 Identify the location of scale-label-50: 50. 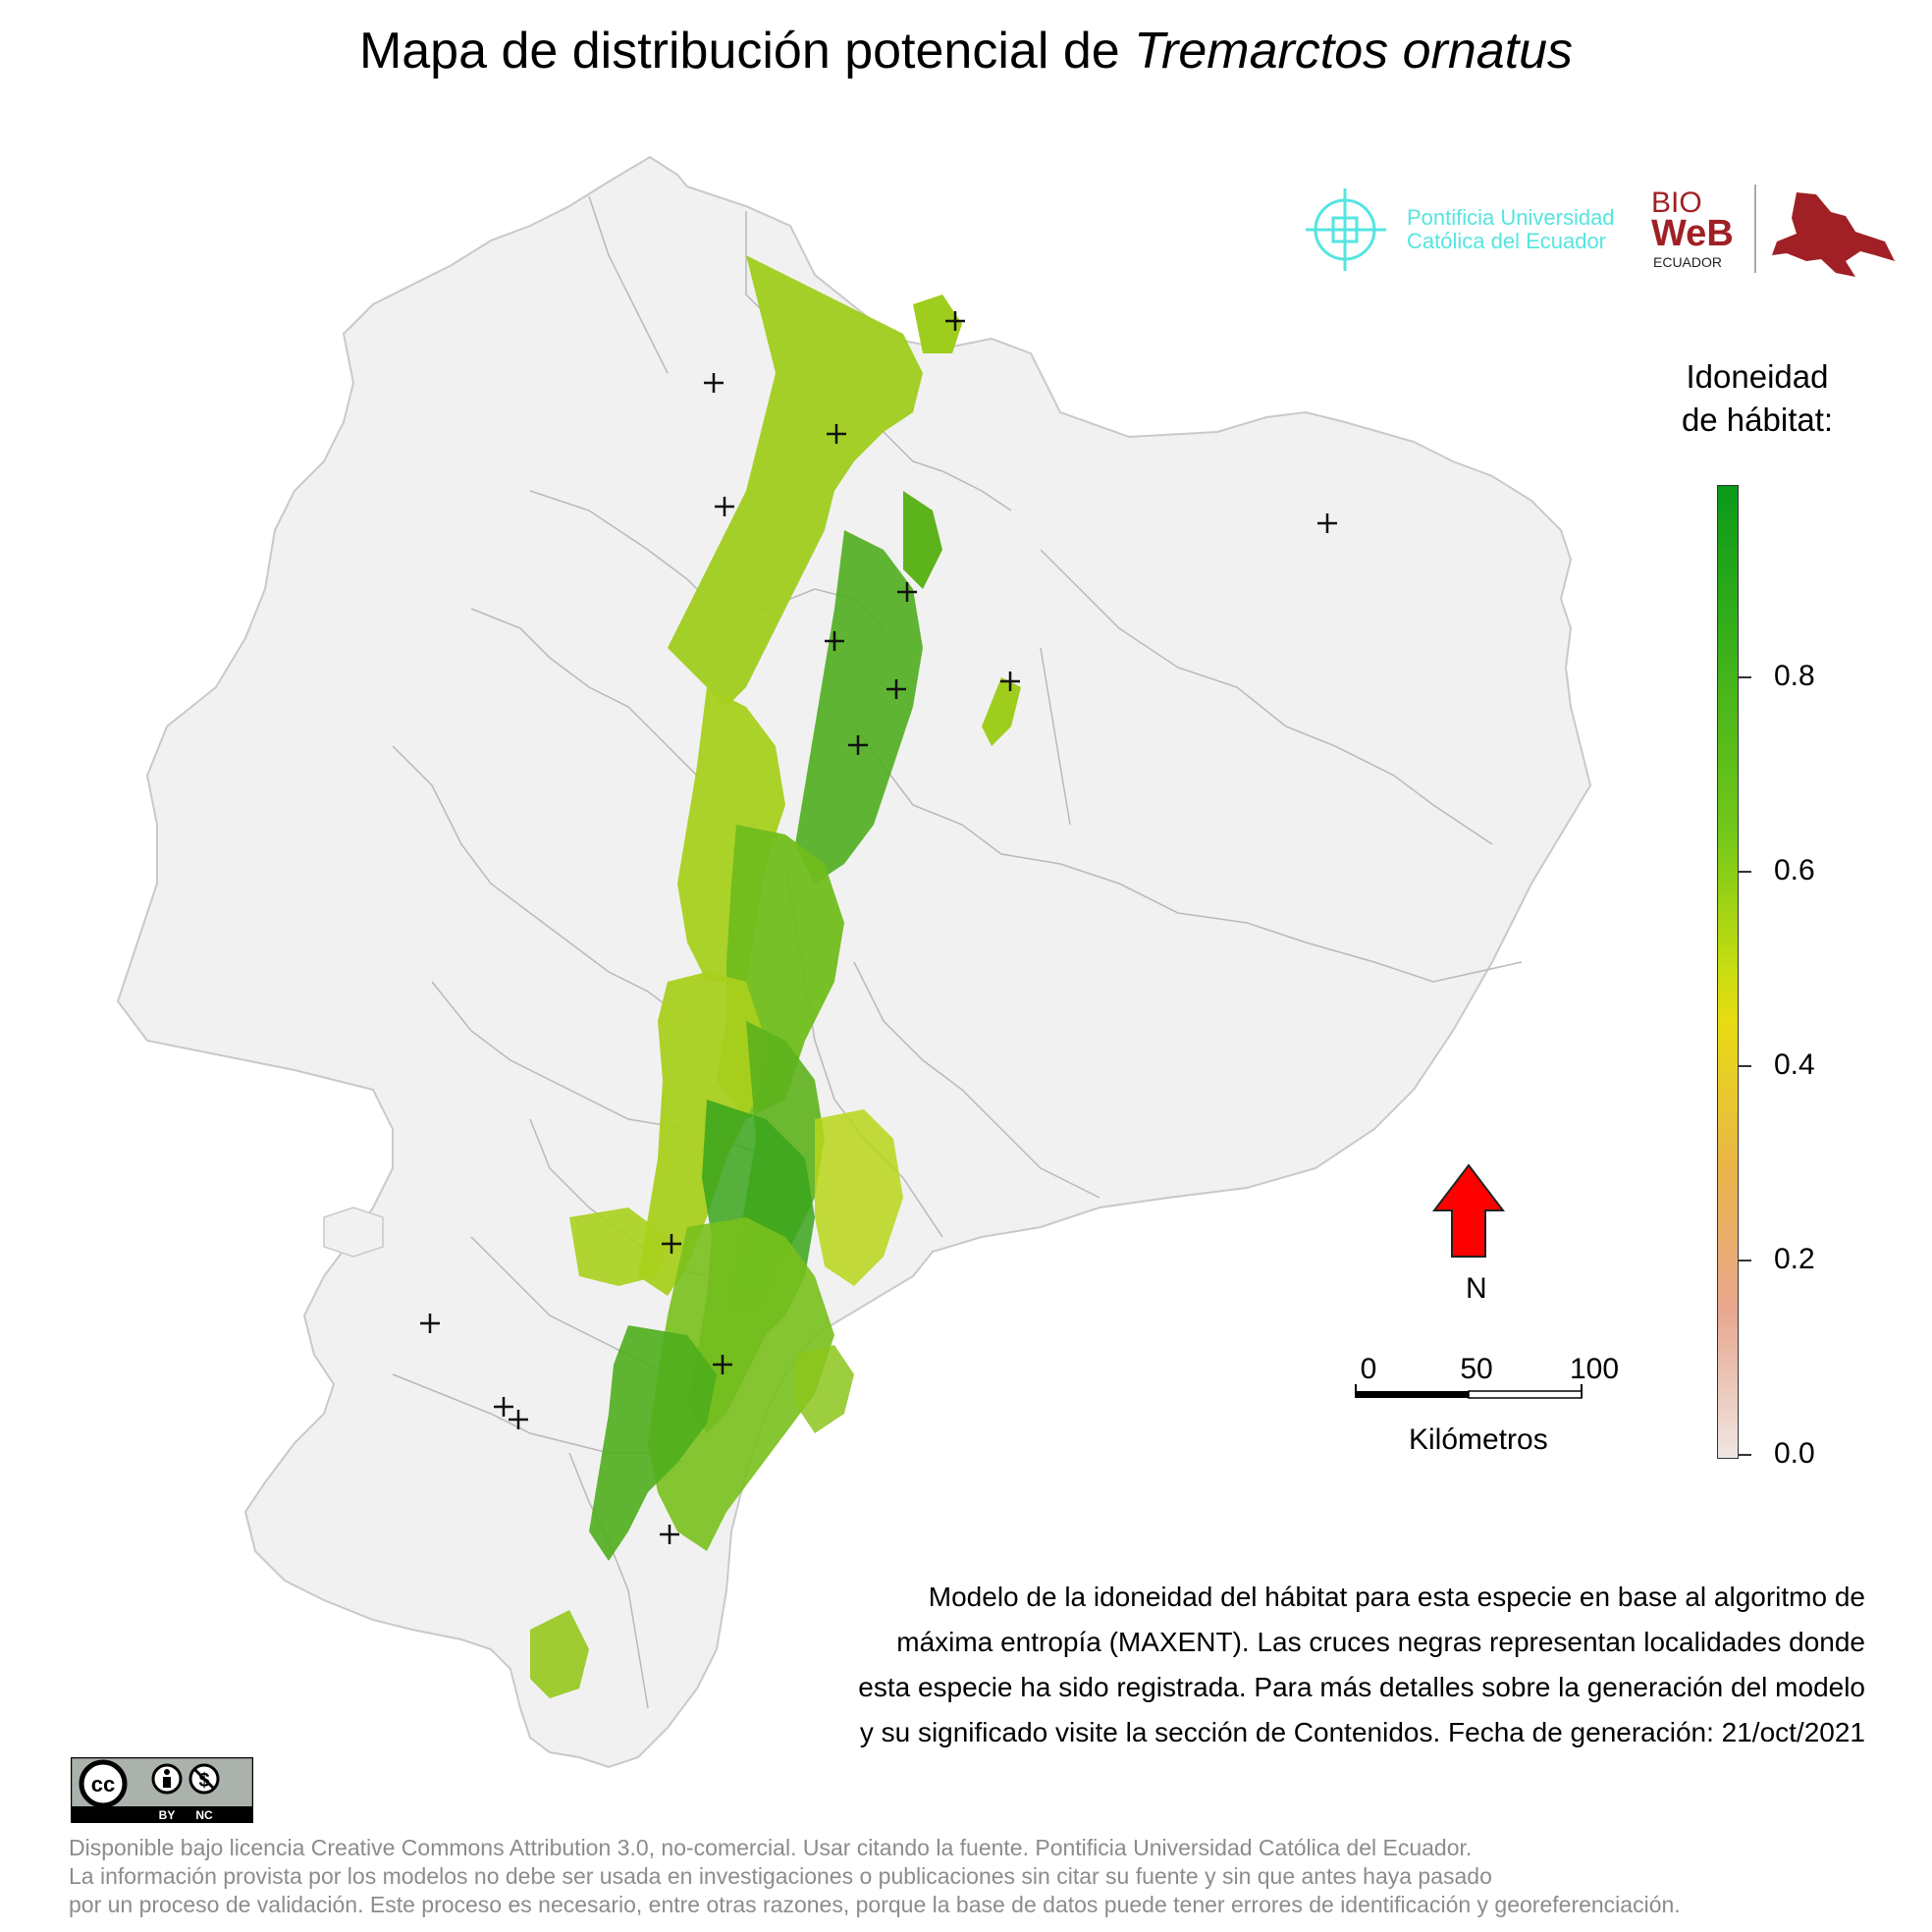
(1476, 1369).